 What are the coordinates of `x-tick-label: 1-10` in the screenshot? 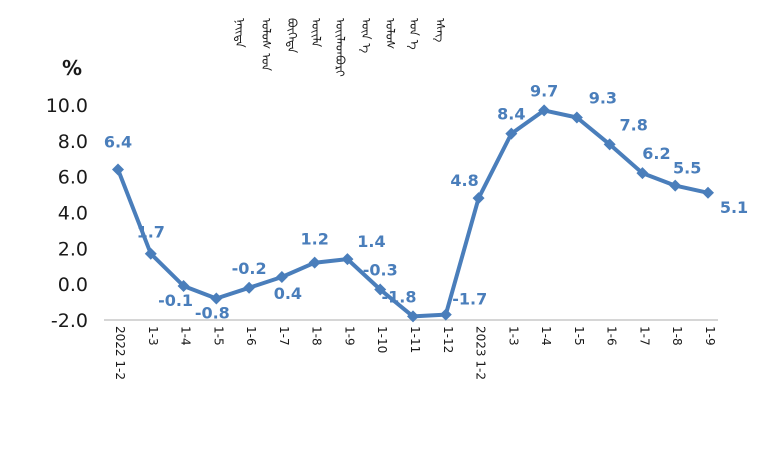 It's located at (382, 339).